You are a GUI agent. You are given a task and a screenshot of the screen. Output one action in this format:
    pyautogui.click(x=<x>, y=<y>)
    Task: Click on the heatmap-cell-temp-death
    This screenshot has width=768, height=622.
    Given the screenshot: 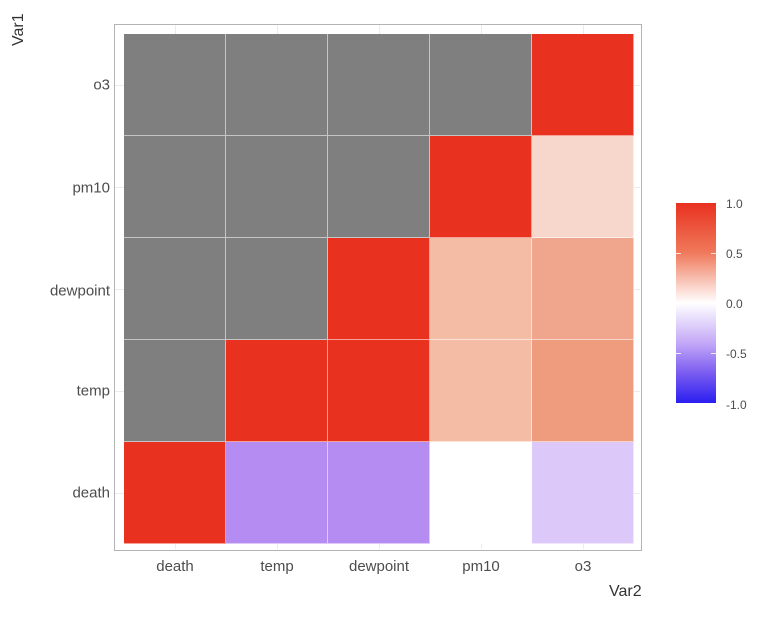 What is the action you would take?
    pyautogui.click(x=175, y=391)
    